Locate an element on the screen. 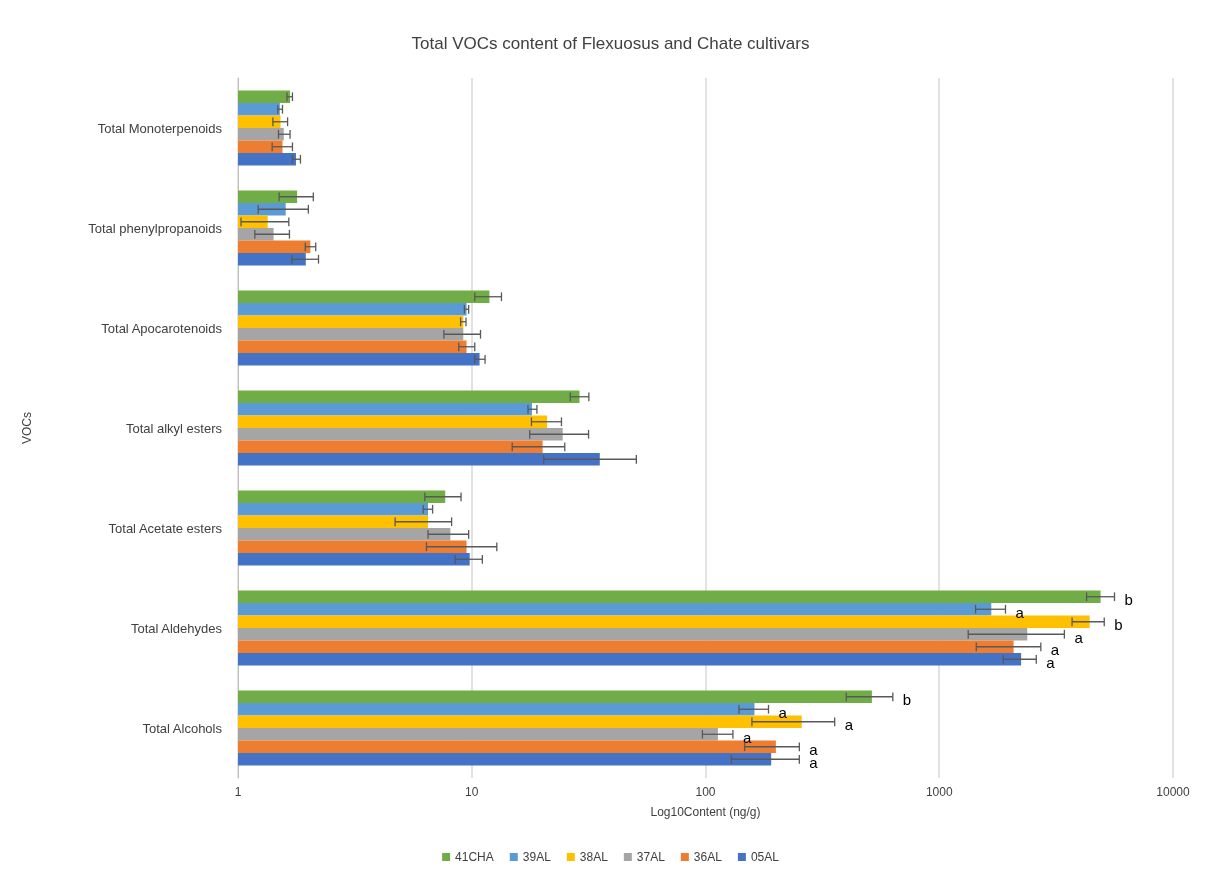 This screenshot has width=1221, height=890. y-tick-label: Total Apocarotenoids is located at coordinates (162, 328).